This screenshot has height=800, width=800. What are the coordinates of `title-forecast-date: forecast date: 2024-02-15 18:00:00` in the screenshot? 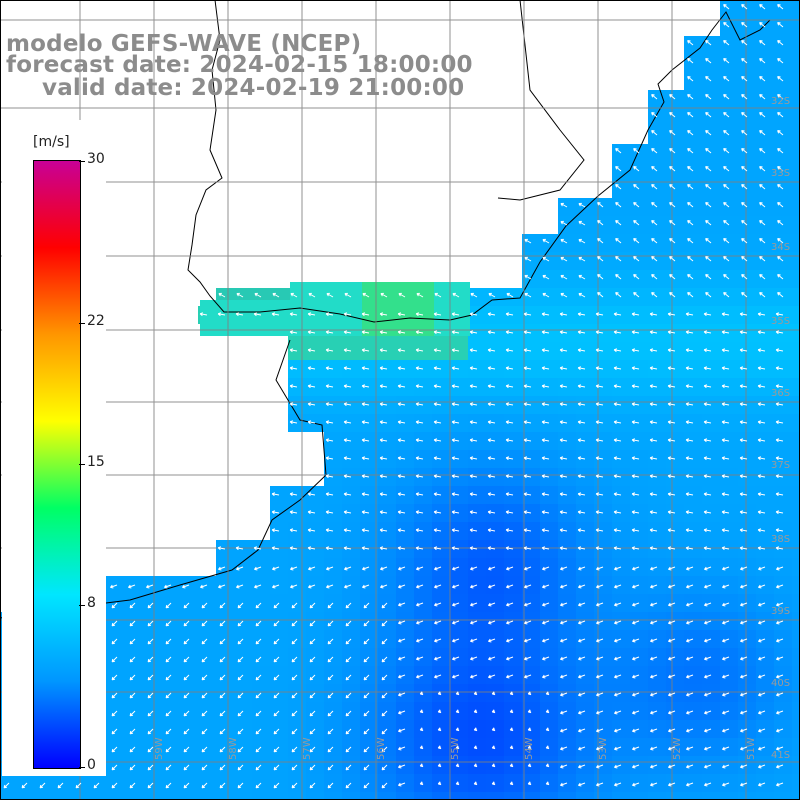 It's located at (239, 65).